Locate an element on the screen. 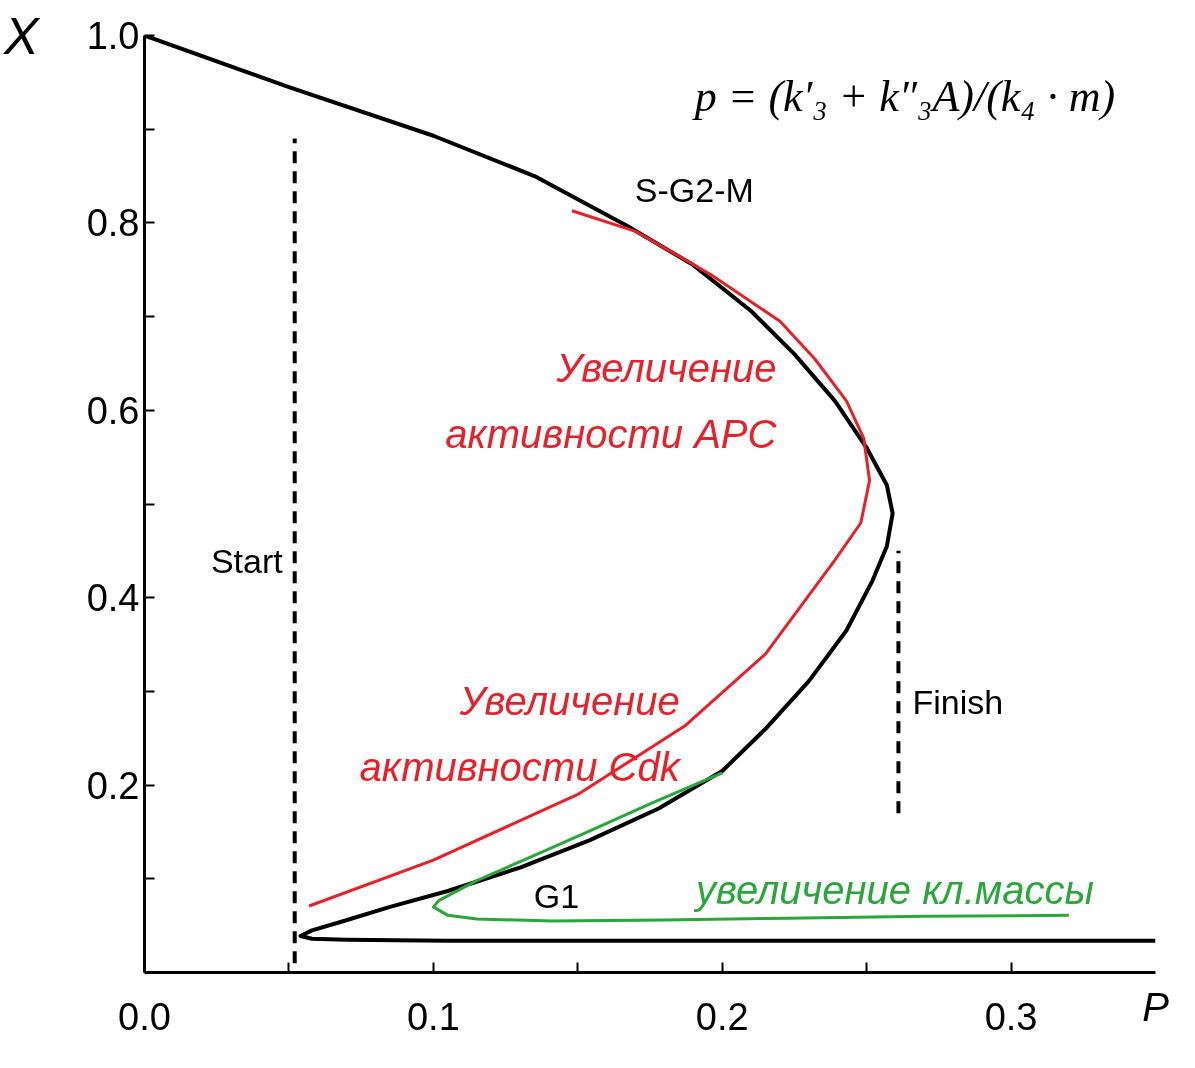 The width and height of the screenshot is (1195, 1068). annotation: G1 is located at coordinates (556, 895).